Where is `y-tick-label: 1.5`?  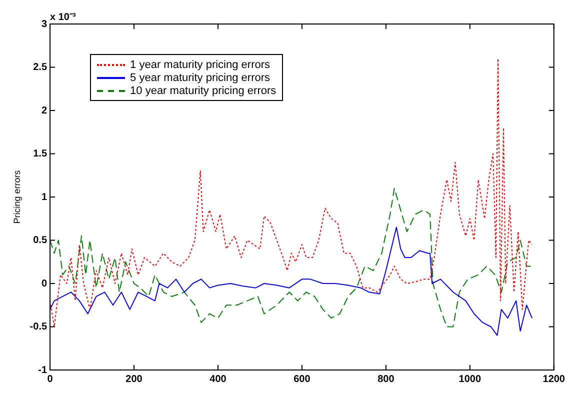
y-tick-label: 1.5 is located at coordinates (40, 154).